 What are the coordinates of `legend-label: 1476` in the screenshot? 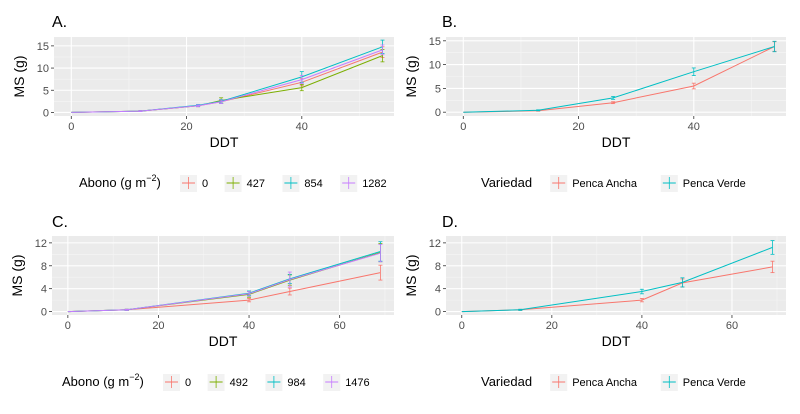 It's located at (357, 383).